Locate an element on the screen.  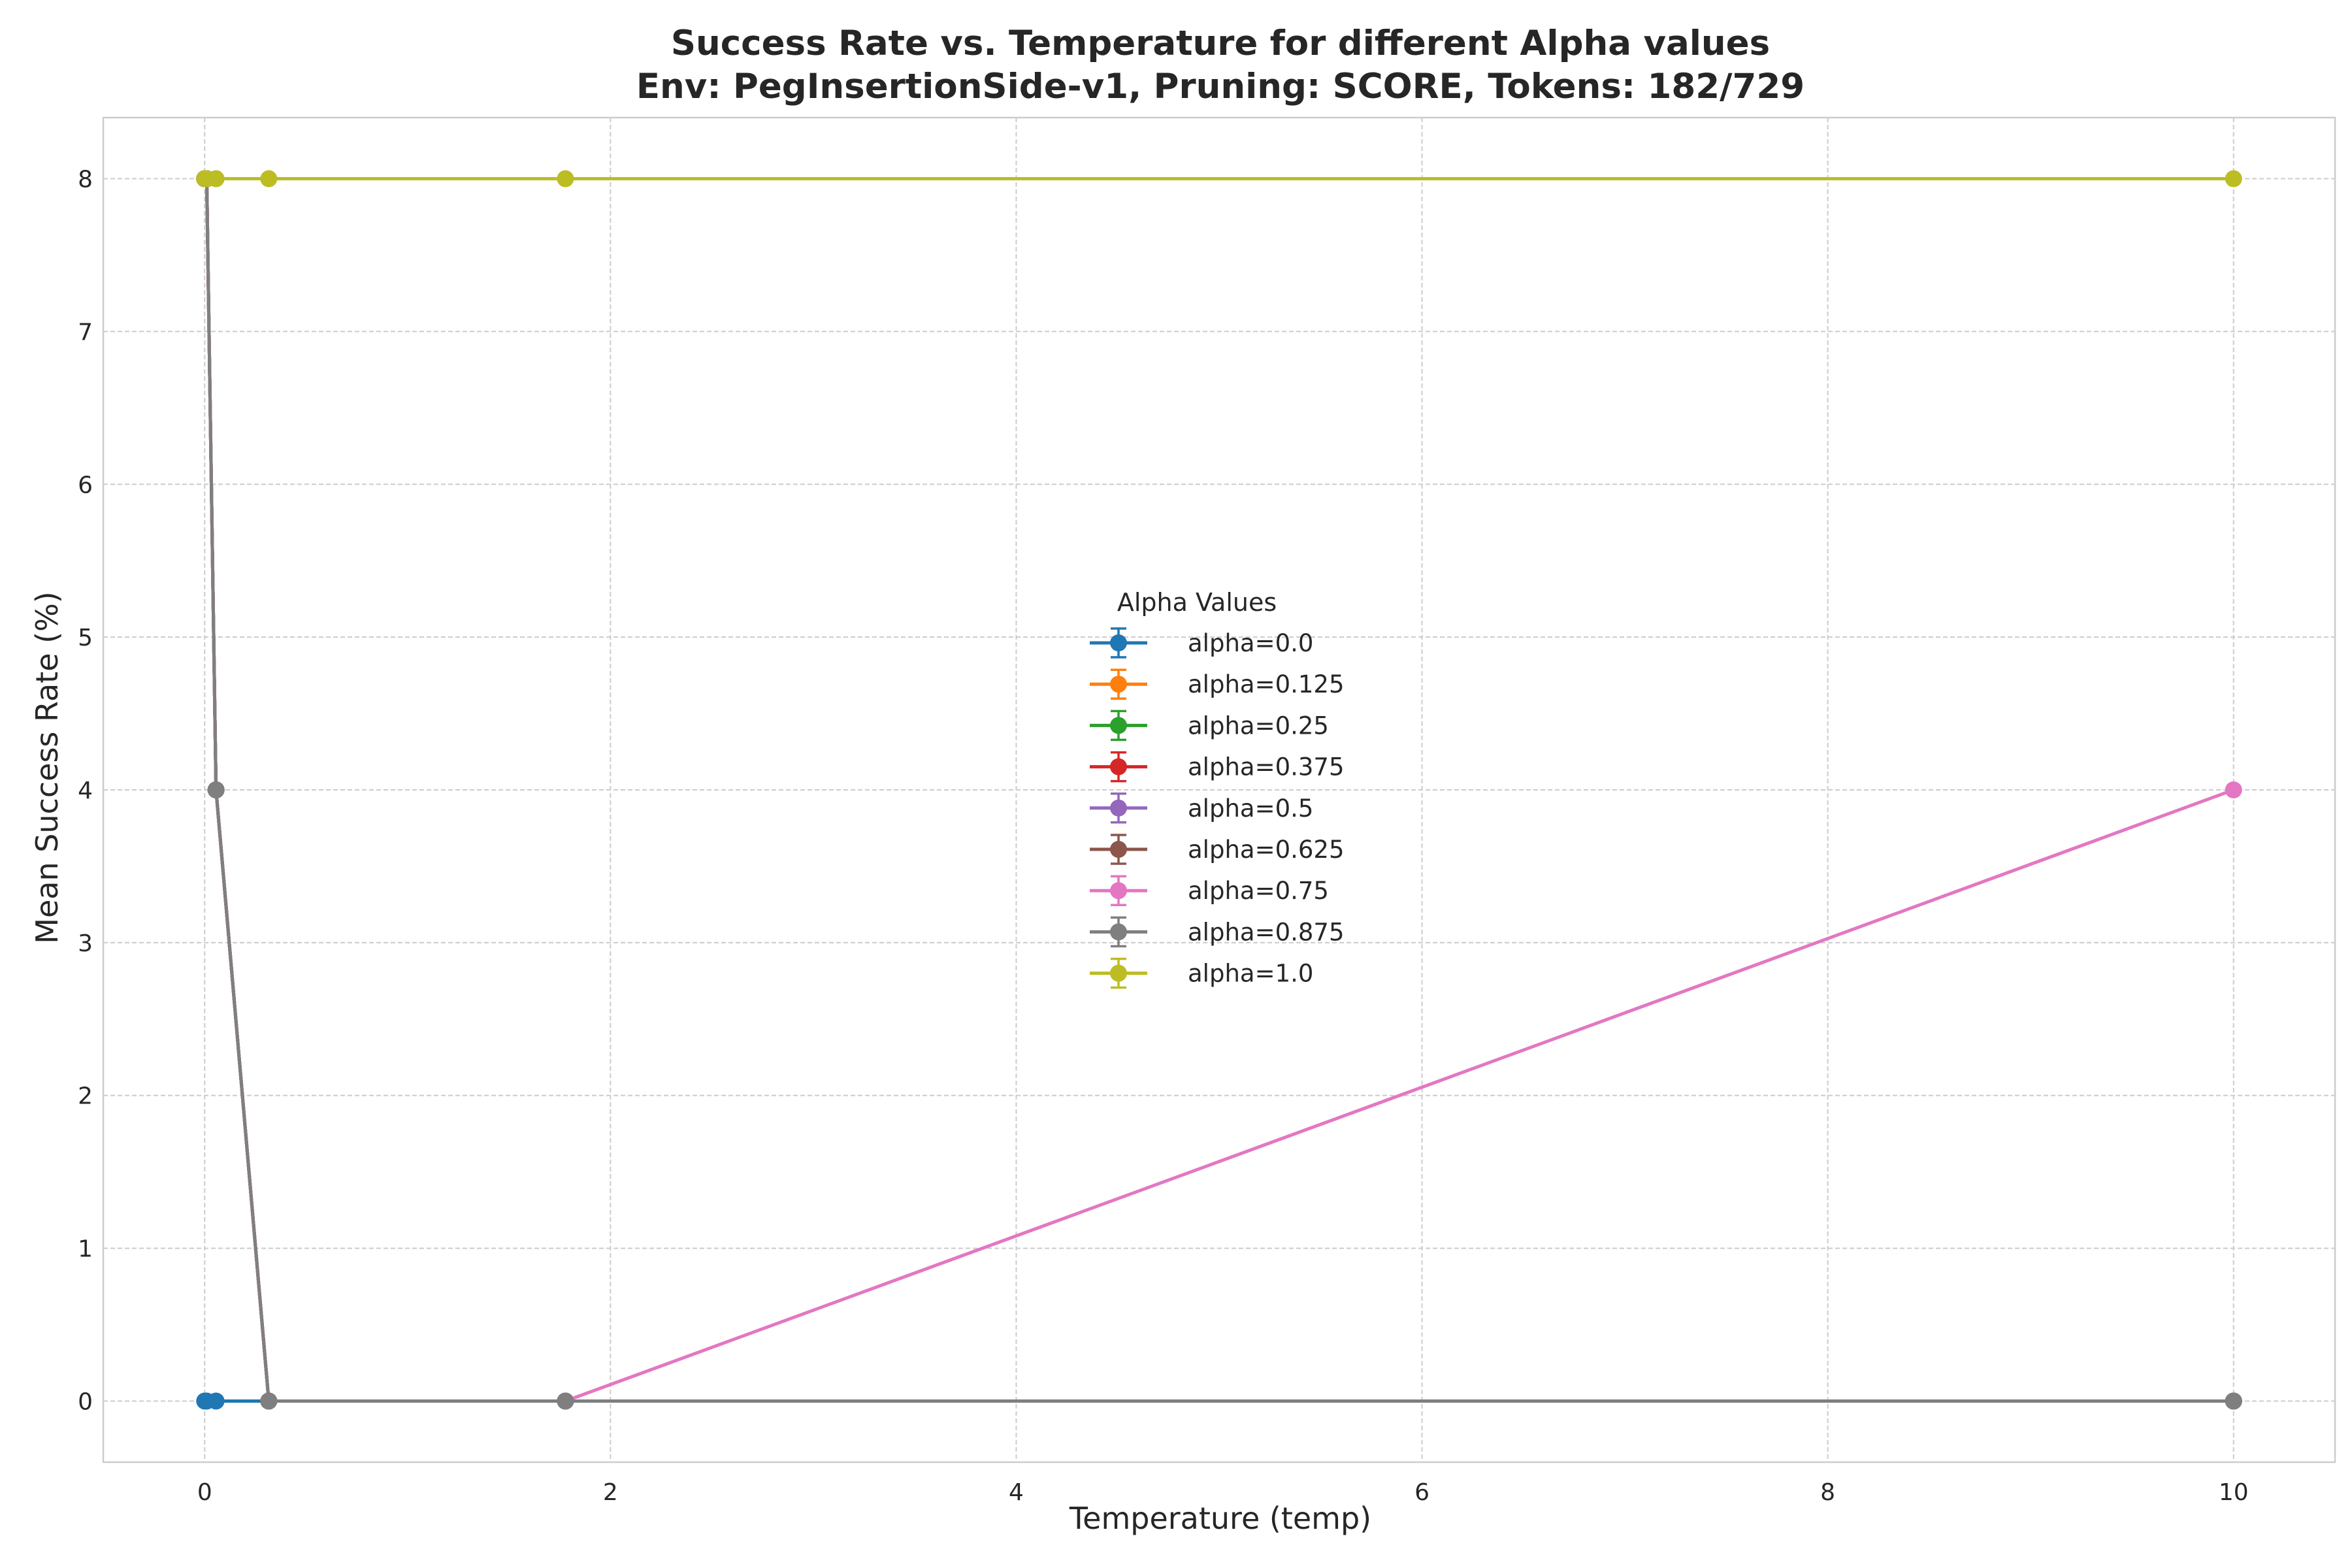
legend-entry: alpha=0.75 is located at coordinates (1209, 890).